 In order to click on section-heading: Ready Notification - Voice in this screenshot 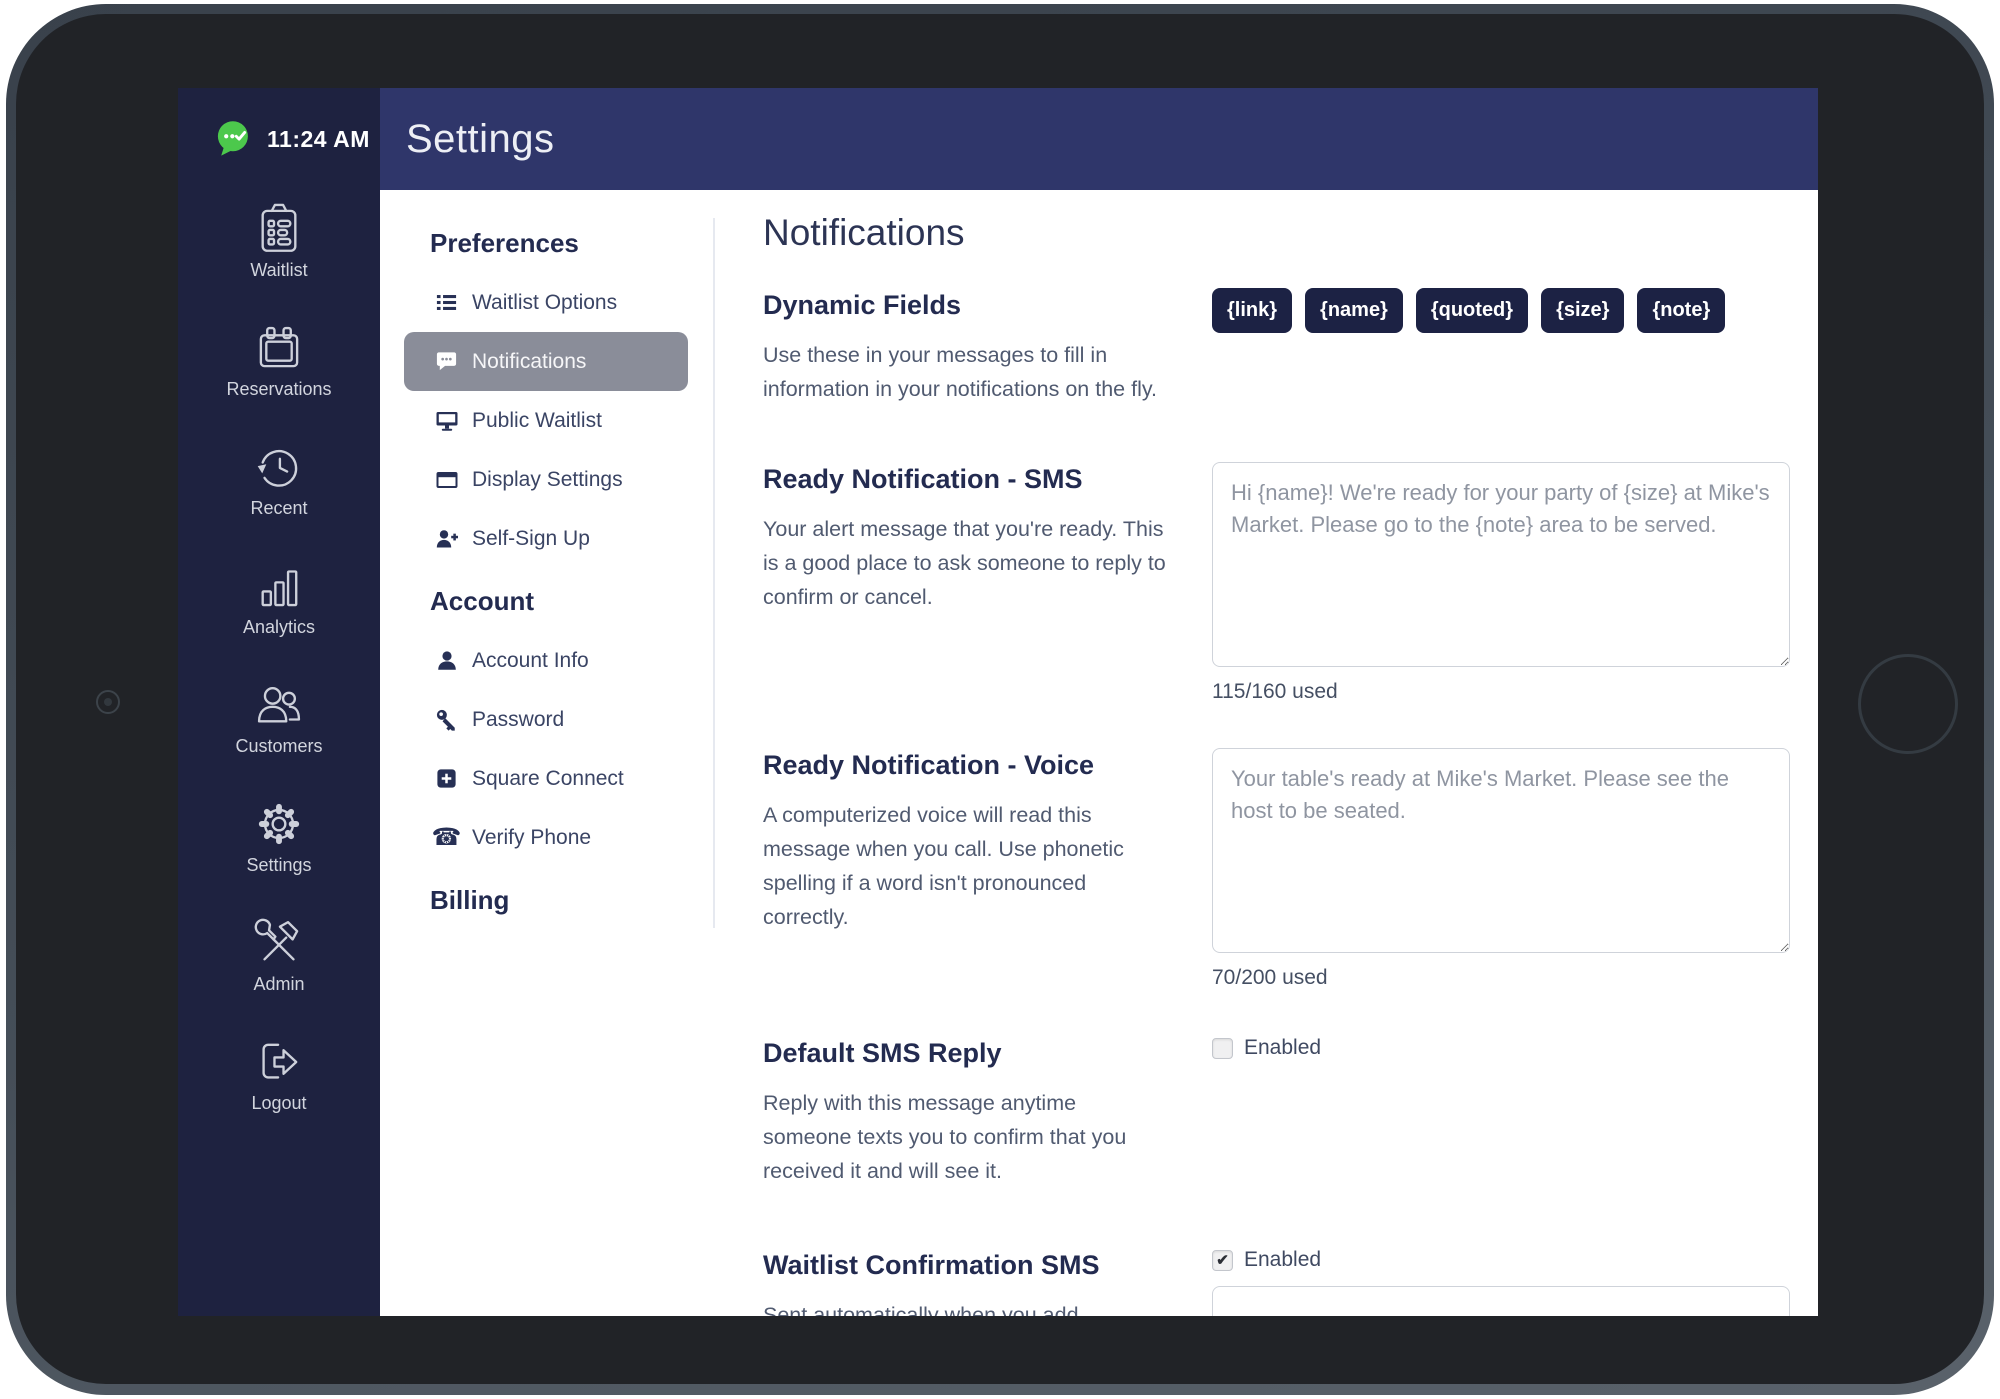, I will do `click(929, 765)`.